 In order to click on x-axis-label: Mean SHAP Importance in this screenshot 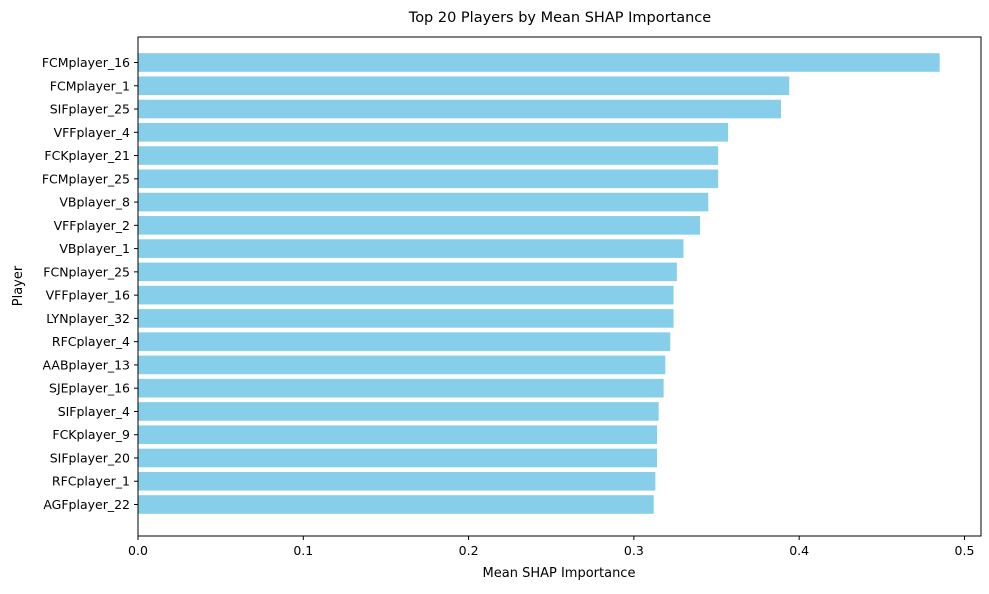, I will do `click(559, 573)`.